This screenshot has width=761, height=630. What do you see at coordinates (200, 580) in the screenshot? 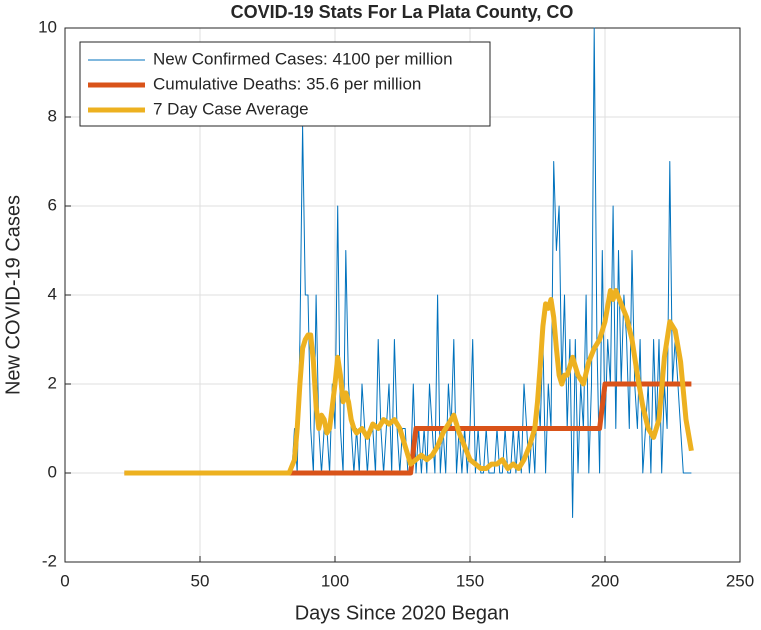
I see `x-tick-label: 50` at bounding box center [200, 580].